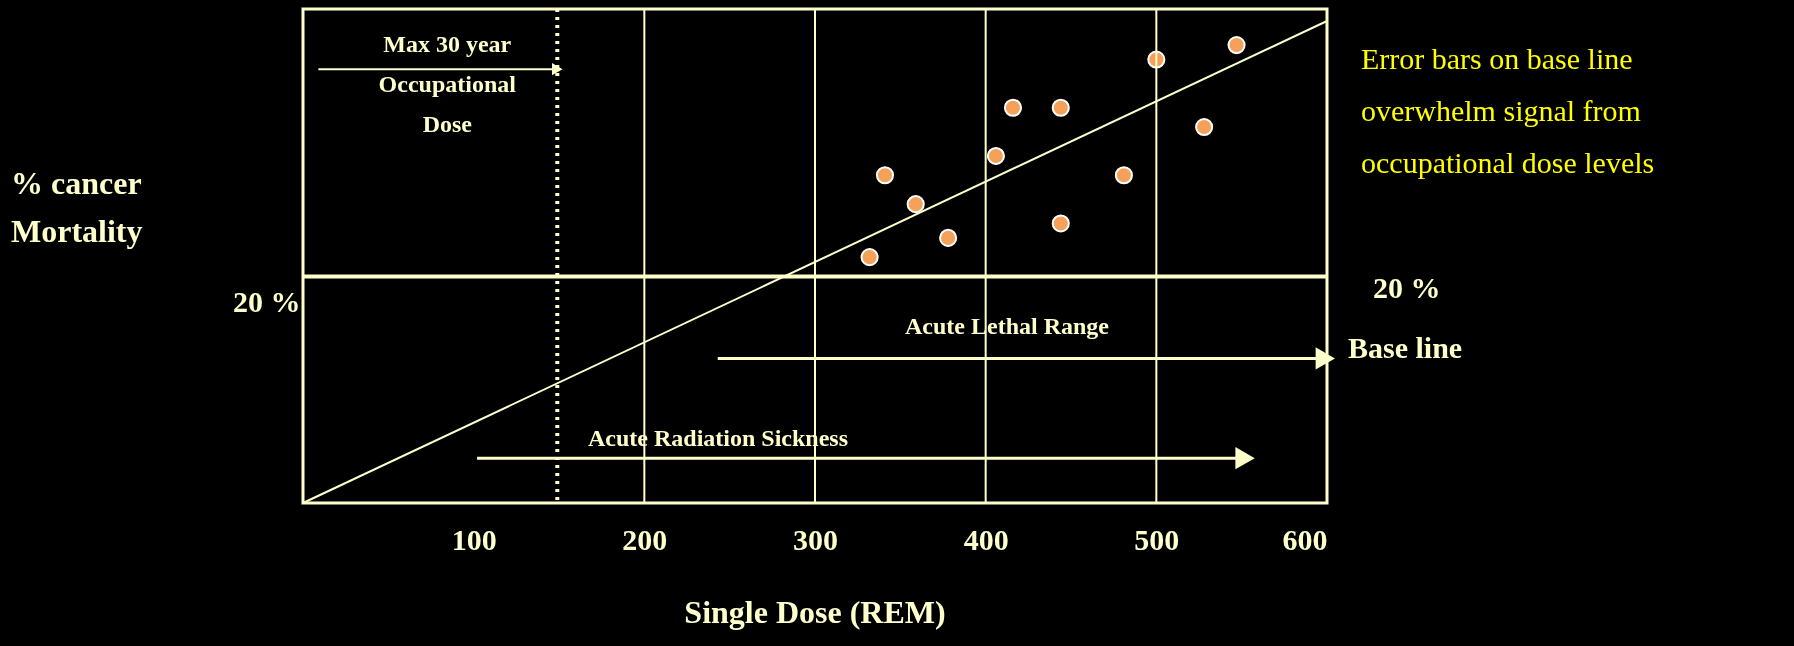 This screenshot has width=1794, height=646. What do you see at coordinates (1305, 539) in the screenshot?
I see `x-tick-label: 600` at bounding box center [1305, 539].